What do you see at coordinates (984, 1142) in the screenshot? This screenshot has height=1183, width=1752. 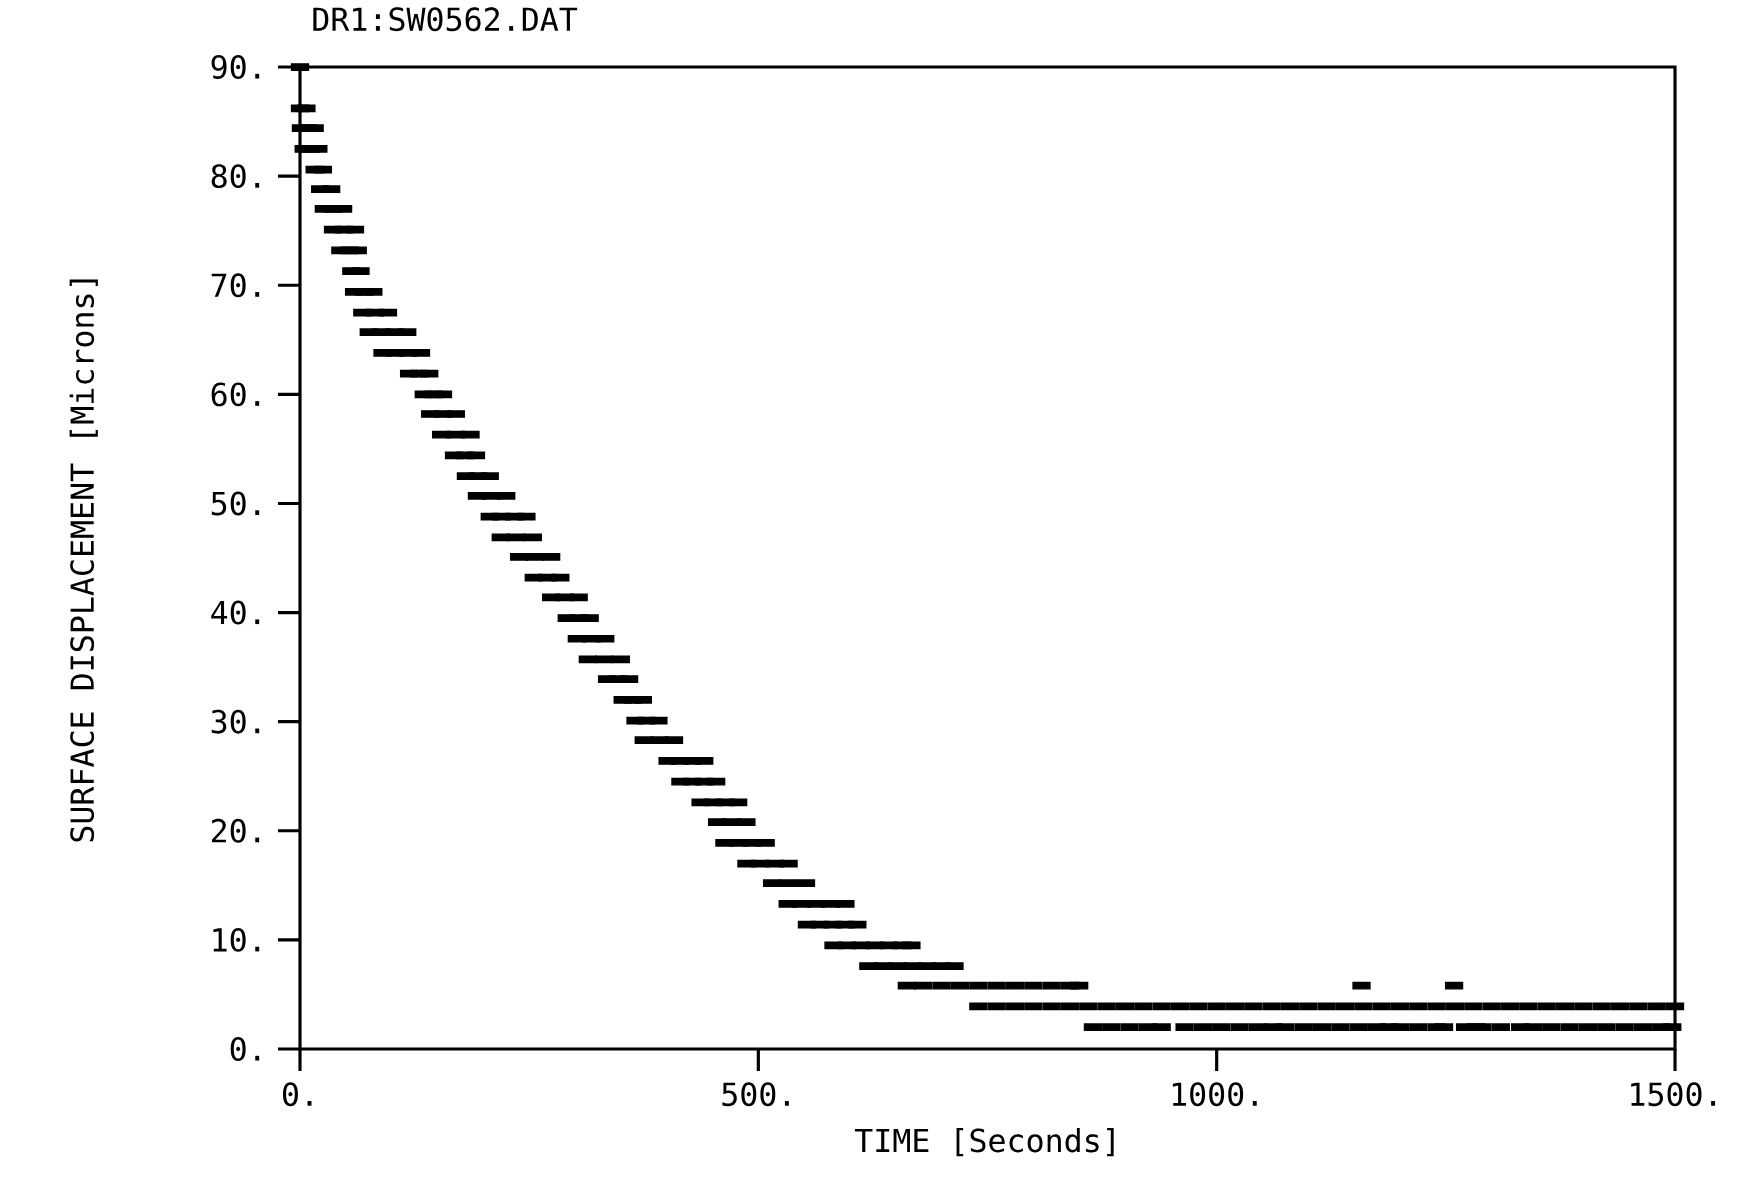 I see `x-axis-title: TIME [Seconds]` at bounding box center [984, 1142].